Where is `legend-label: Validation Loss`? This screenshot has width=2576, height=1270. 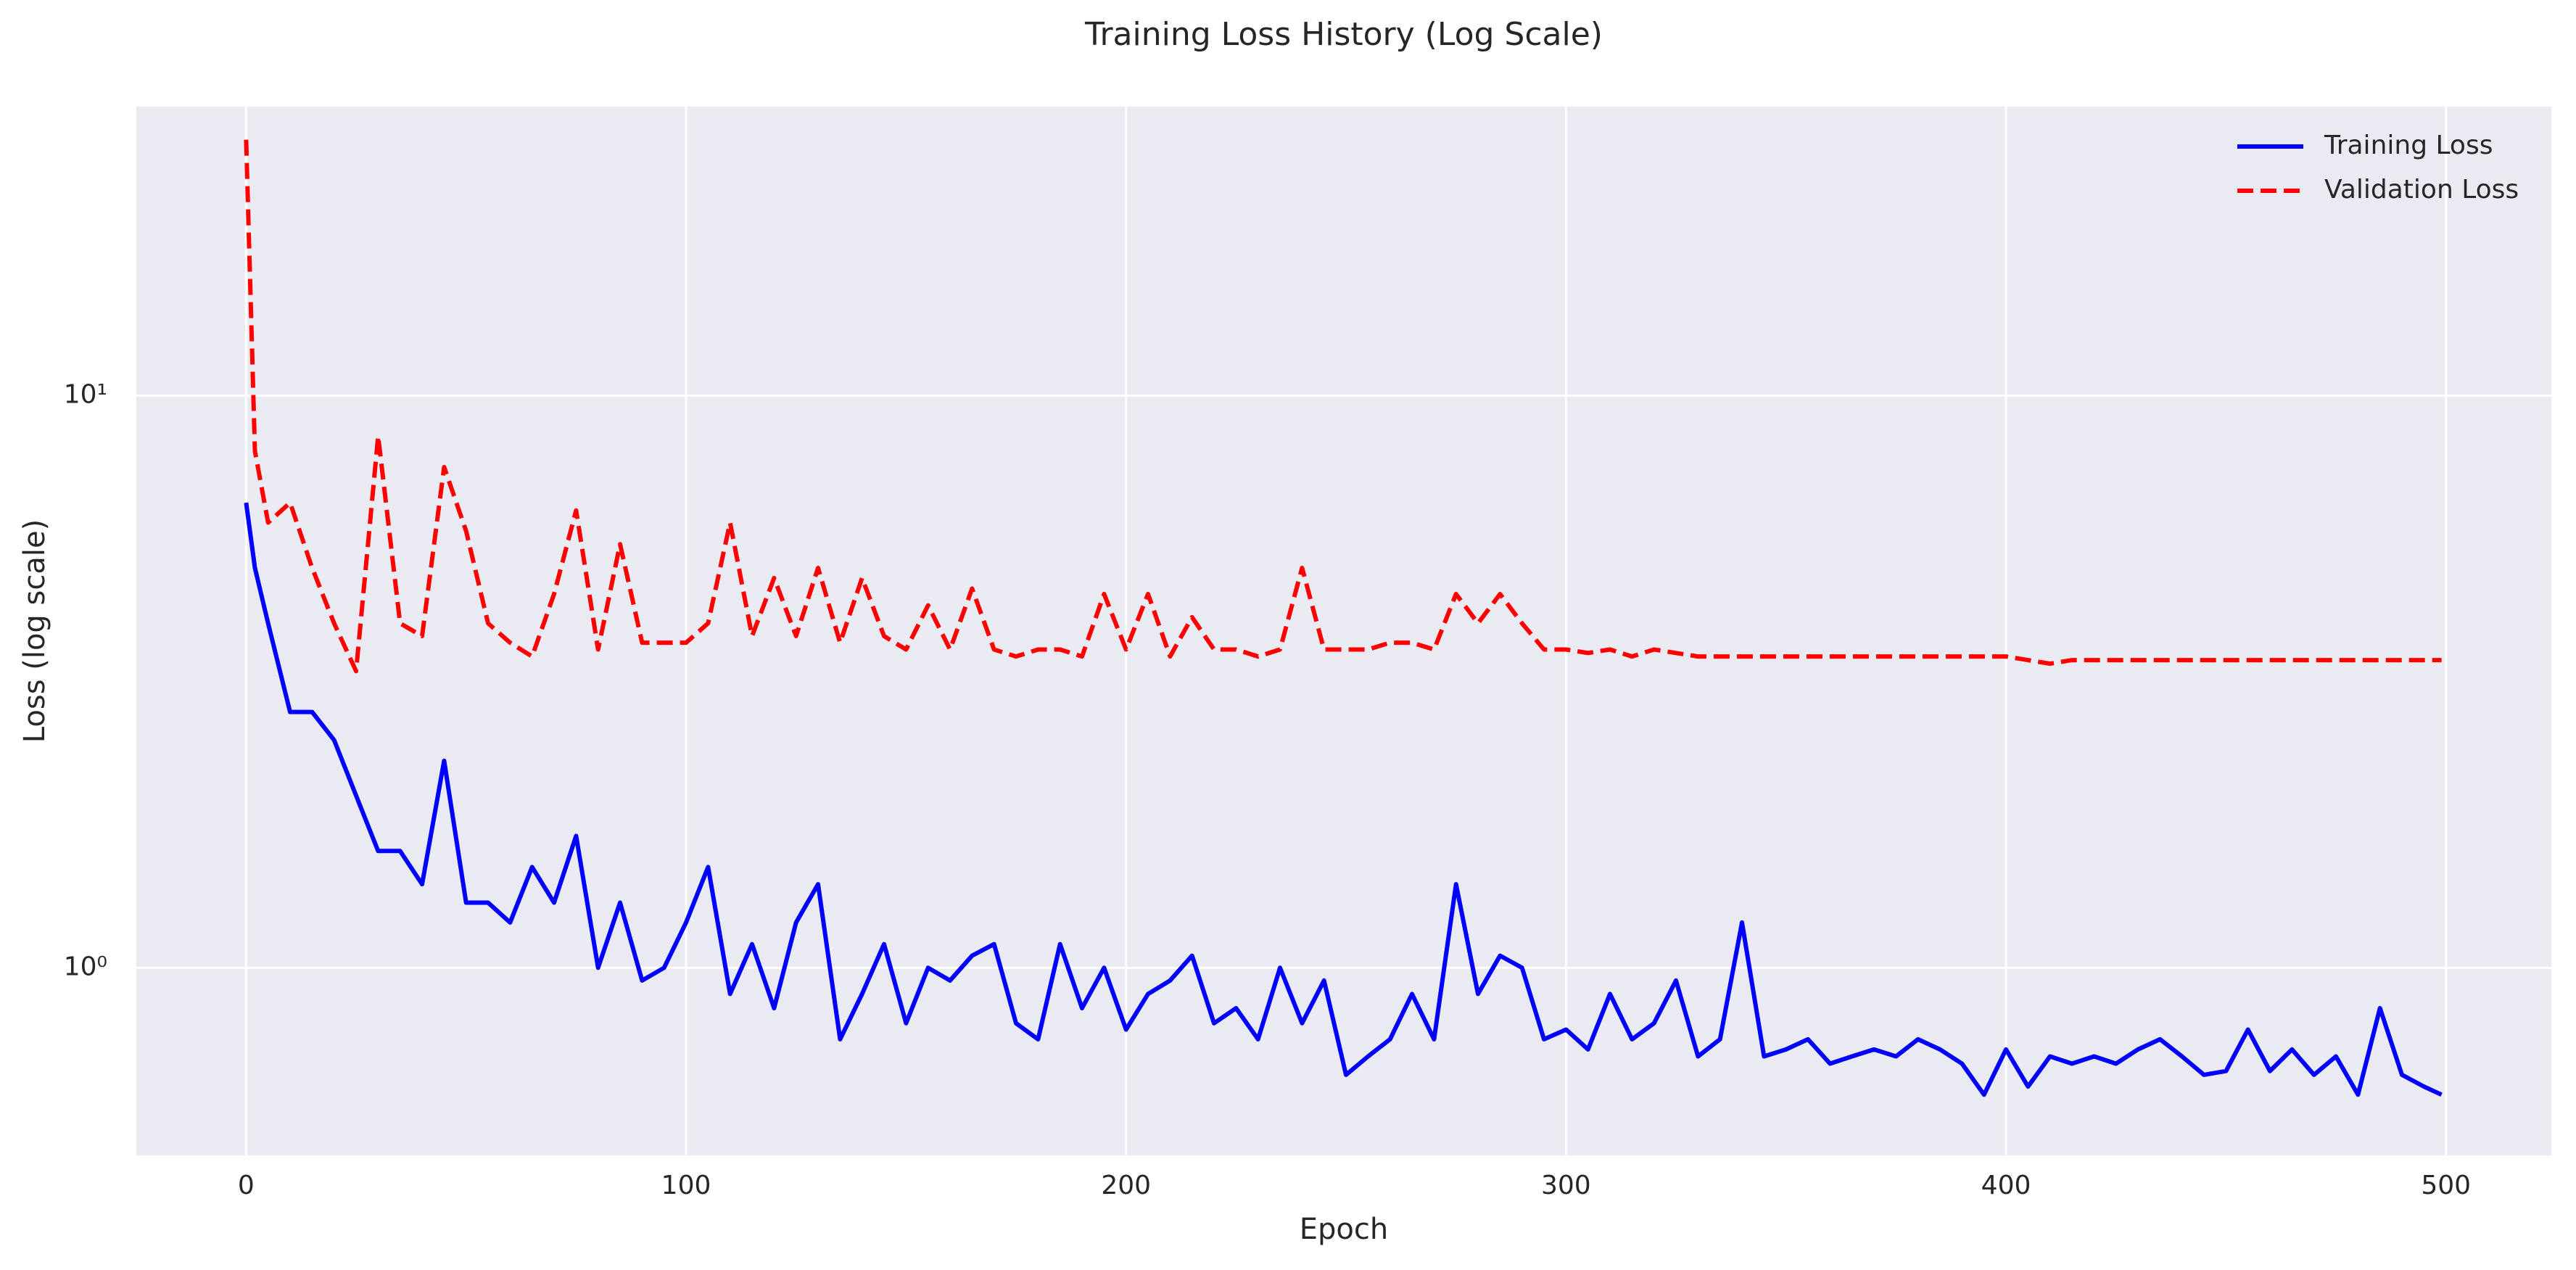
legend-label: Validation Loss is located at coordinates (2421, 190).